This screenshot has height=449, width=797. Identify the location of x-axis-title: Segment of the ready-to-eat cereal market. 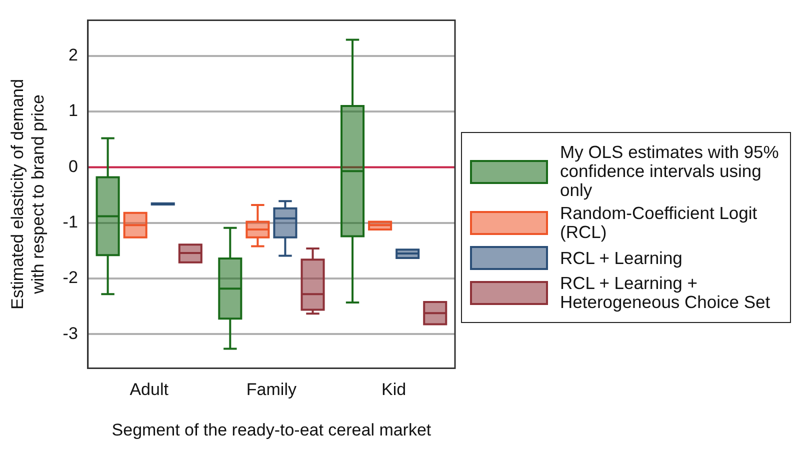
(272, 430).